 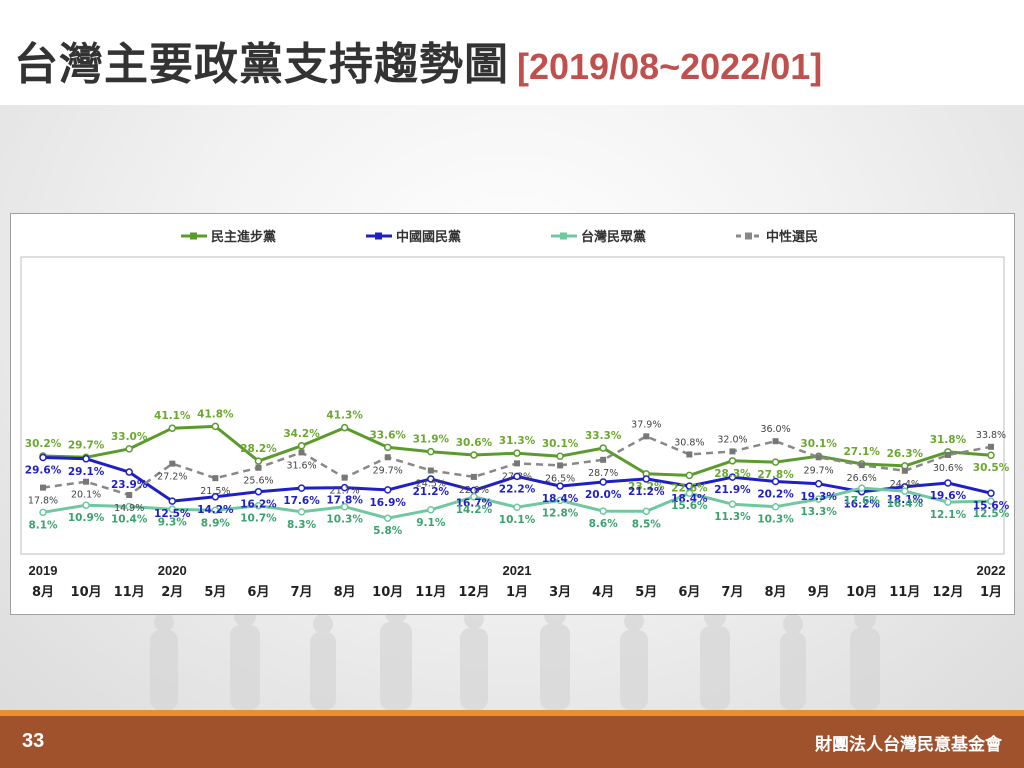 What do you see at coordinates (345, 491) in the screenshot?
I see `data-label: 21.7%` at bounding box center [345, 491].